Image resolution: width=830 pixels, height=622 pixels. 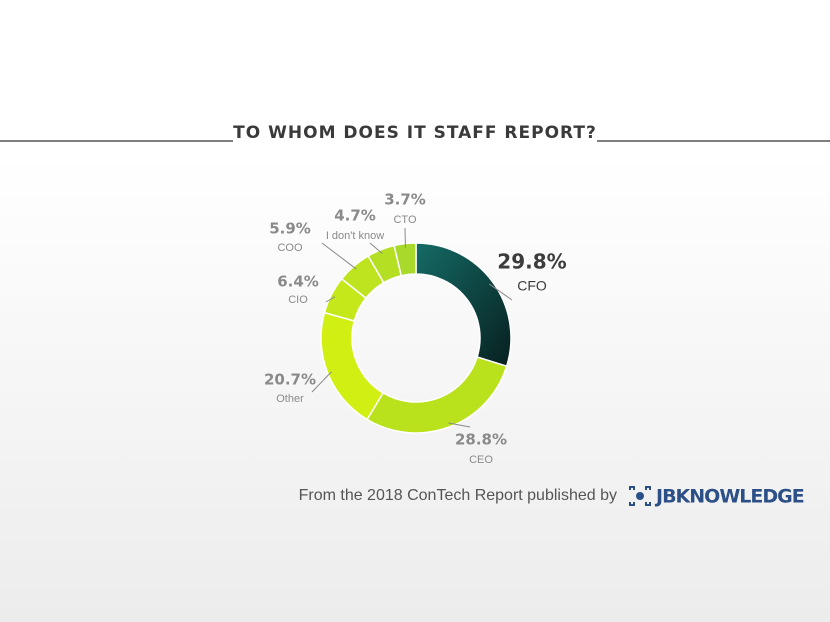 What do you see at coordinates (405, 200) in the screenshot?
I see `value-label: 3.7%` at bounding box center [405, 200].